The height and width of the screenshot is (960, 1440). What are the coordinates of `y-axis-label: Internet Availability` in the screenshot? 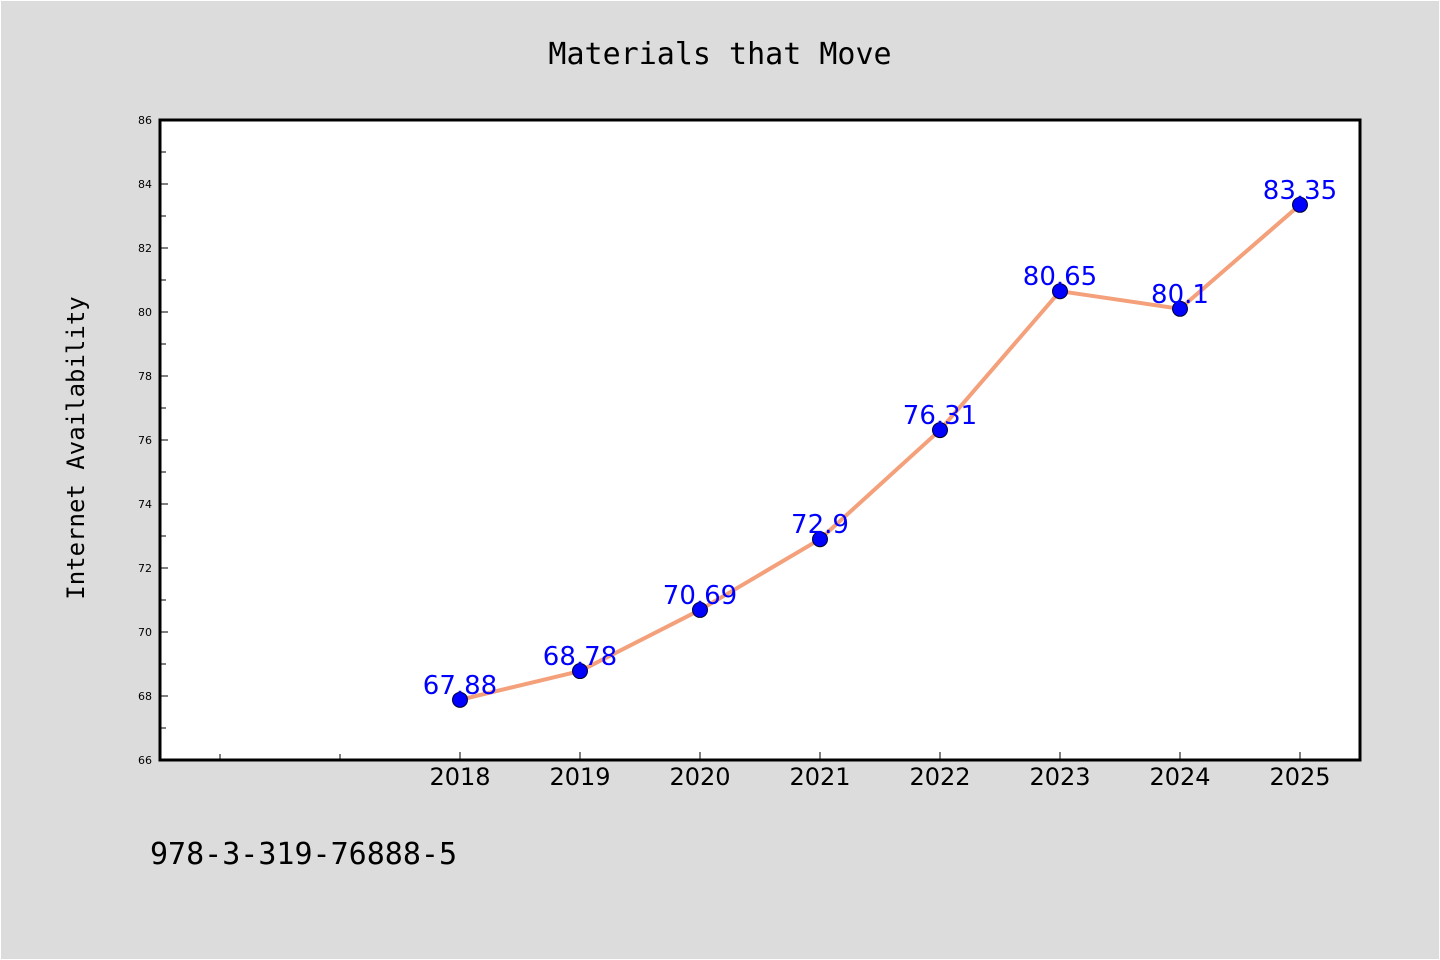 It's located at (76, 447).